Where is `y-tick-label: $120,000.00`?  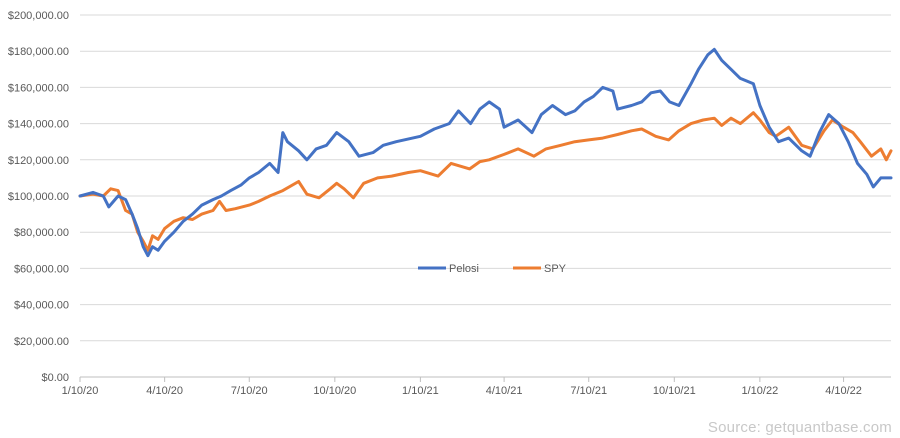
y-tick-label: $120,000.00 is located at coordinates (38, 161).